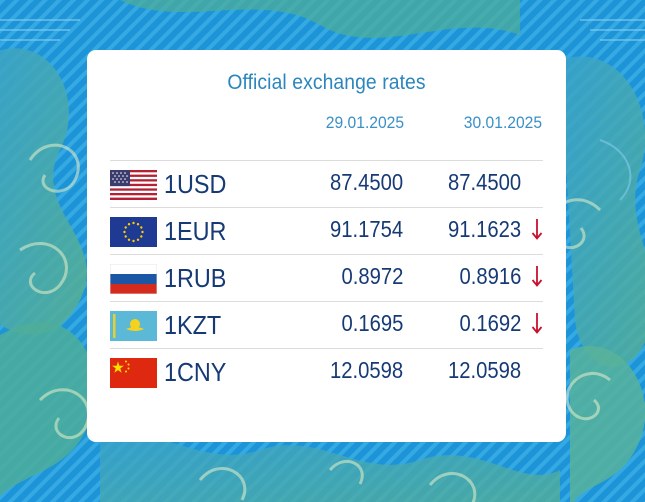 This screenshot has height=502, width=645. What do you see at coordinates (490, 276) in the screenshot?
I see `rate-value-30: 0.8916` at bounding box center [490, 276].